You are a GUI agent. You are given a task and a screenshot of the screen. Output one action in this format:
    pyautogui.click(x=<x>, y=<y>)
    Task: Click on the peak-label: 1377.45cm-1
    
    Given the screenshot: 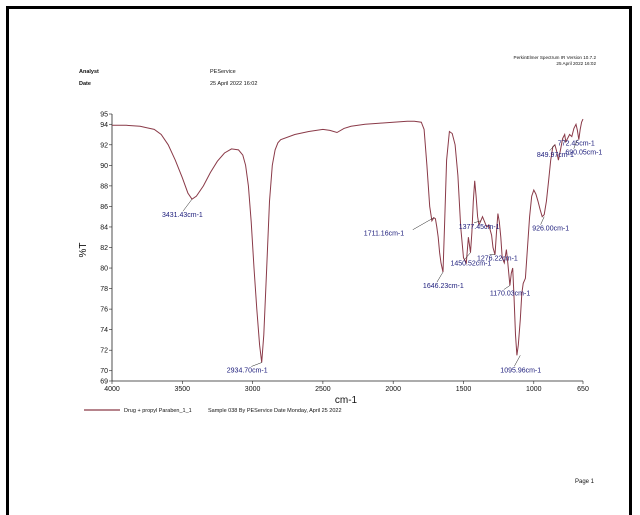 What is the action you would take?
    pyautogui.click(x=479, y=227)
    